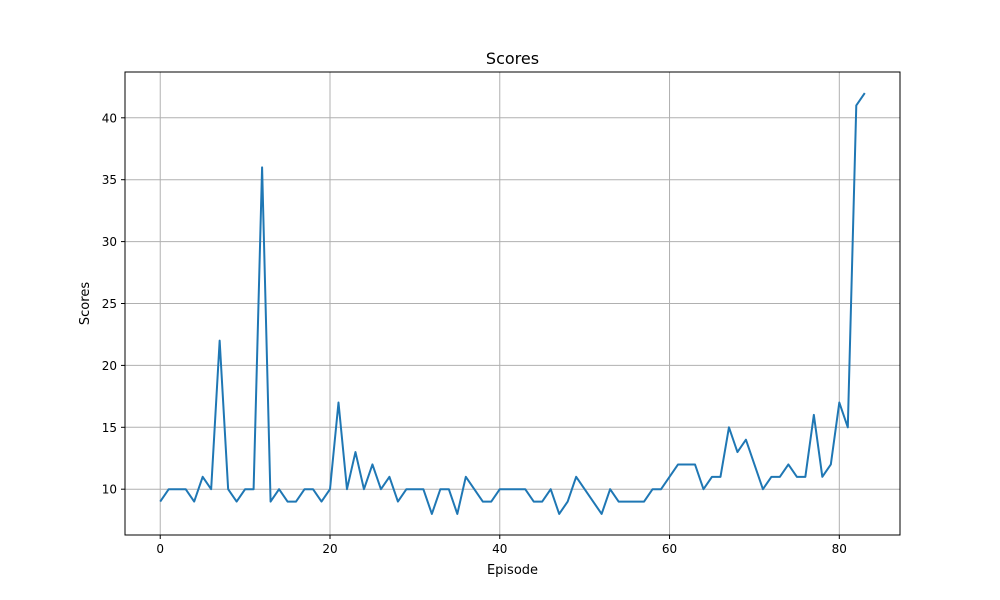 This screenshot has height=600, width=1000. What do you see at coordinates (109, 180) in the screenshot?
I see `y-tick-label: 35` at bounding box center [109, 180].